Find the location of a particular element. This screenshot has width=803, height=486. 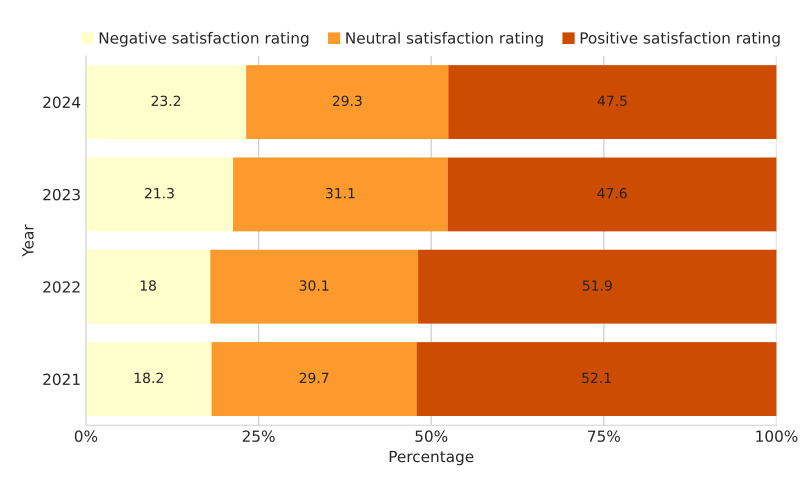

data-label: 18.2 is located at coordinates (148, 378).